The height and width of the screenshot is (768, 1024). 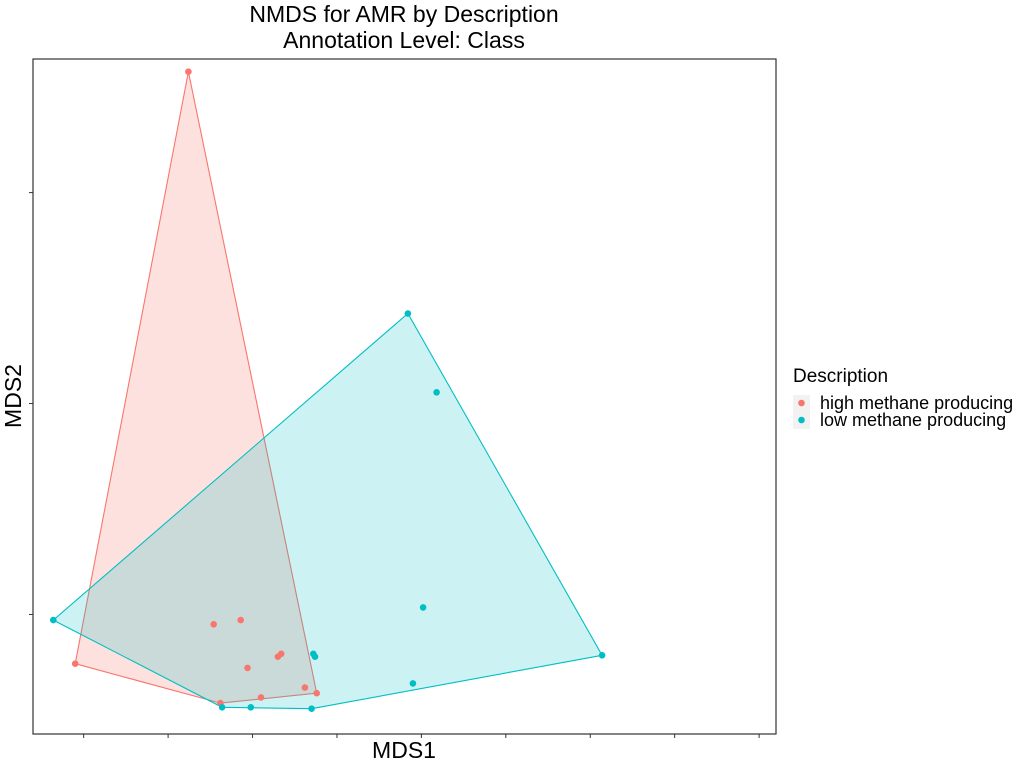 I want to click on legend-label-1: low methane producing, so click(x=913, y=420).